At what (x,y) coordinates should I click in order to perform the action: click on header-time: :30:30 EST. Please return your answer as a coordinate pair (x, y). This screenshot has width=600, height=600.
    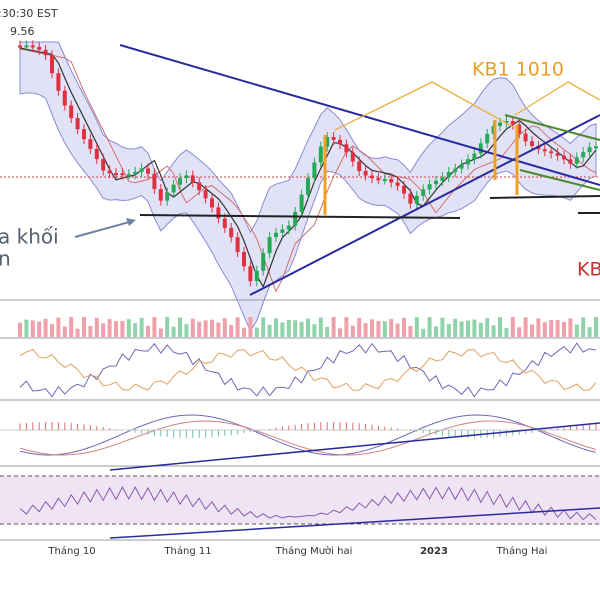
    Looking at the image, I should click on (29, 13).